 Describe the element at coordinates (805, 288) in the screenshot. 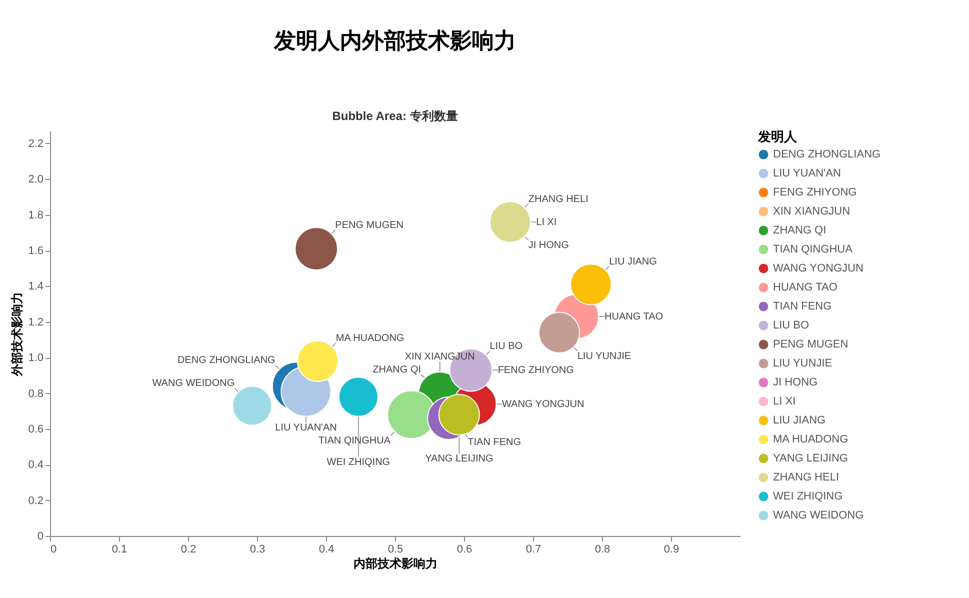

I see `legend-label: HUANG TAO` at that location.